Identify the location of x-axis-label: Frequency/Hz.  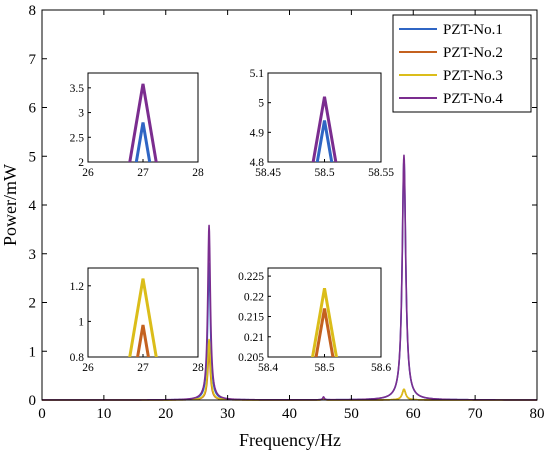
(290, 440).